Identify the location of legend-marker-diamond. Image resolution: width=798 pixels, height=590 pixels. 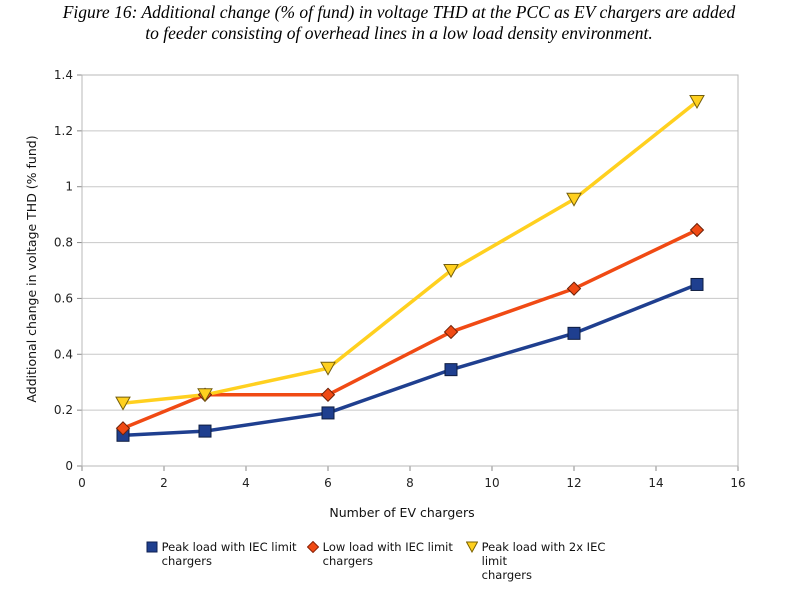
(313, 547).